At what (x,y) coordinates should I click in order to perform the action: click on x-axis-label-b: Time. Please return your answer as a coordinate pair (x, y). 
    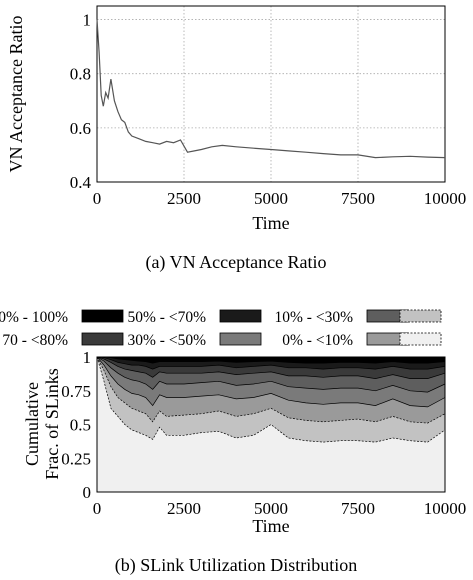
    Looking at the image, I should click on (270, 526).